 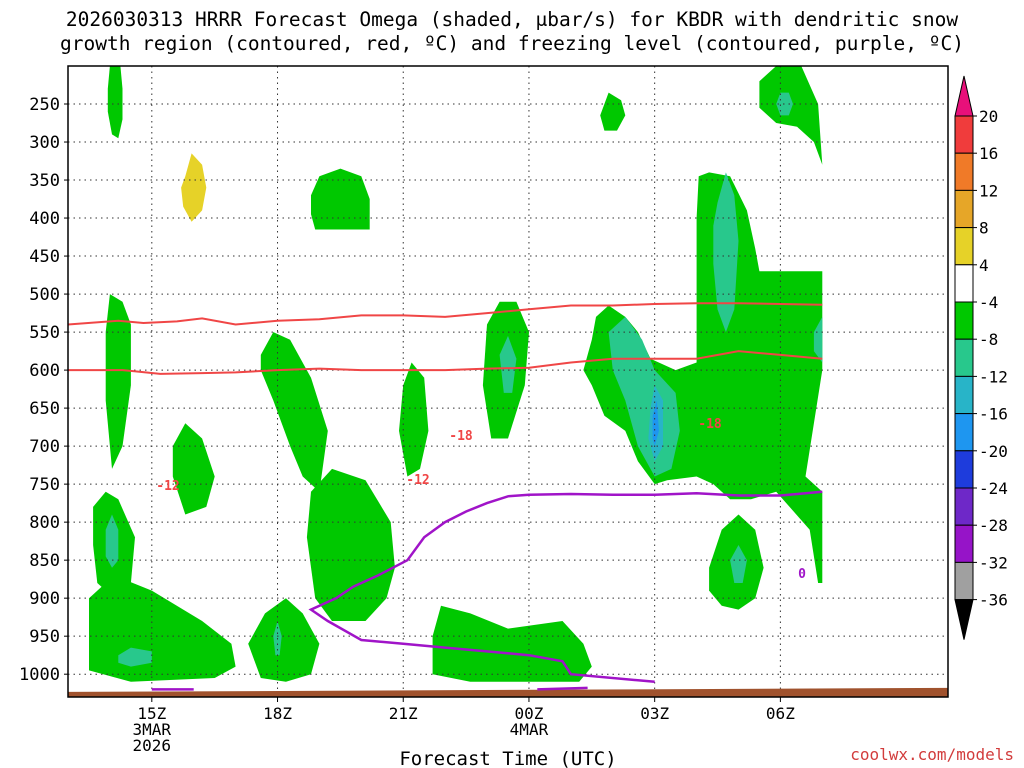 What do you see at coordinates (44, 561) in the screenshot?
I see `y-tick-label-850: 850` at bounding box center [44, 561].